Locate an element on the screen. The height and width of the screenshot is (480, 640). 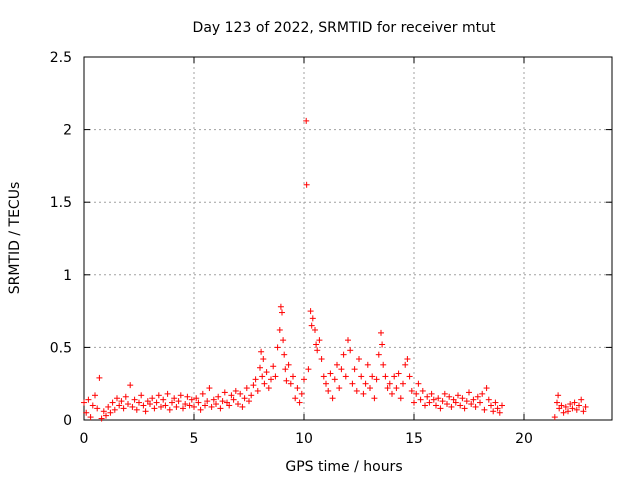
y-tick-label: 0 is located at coordinates (67, 421).